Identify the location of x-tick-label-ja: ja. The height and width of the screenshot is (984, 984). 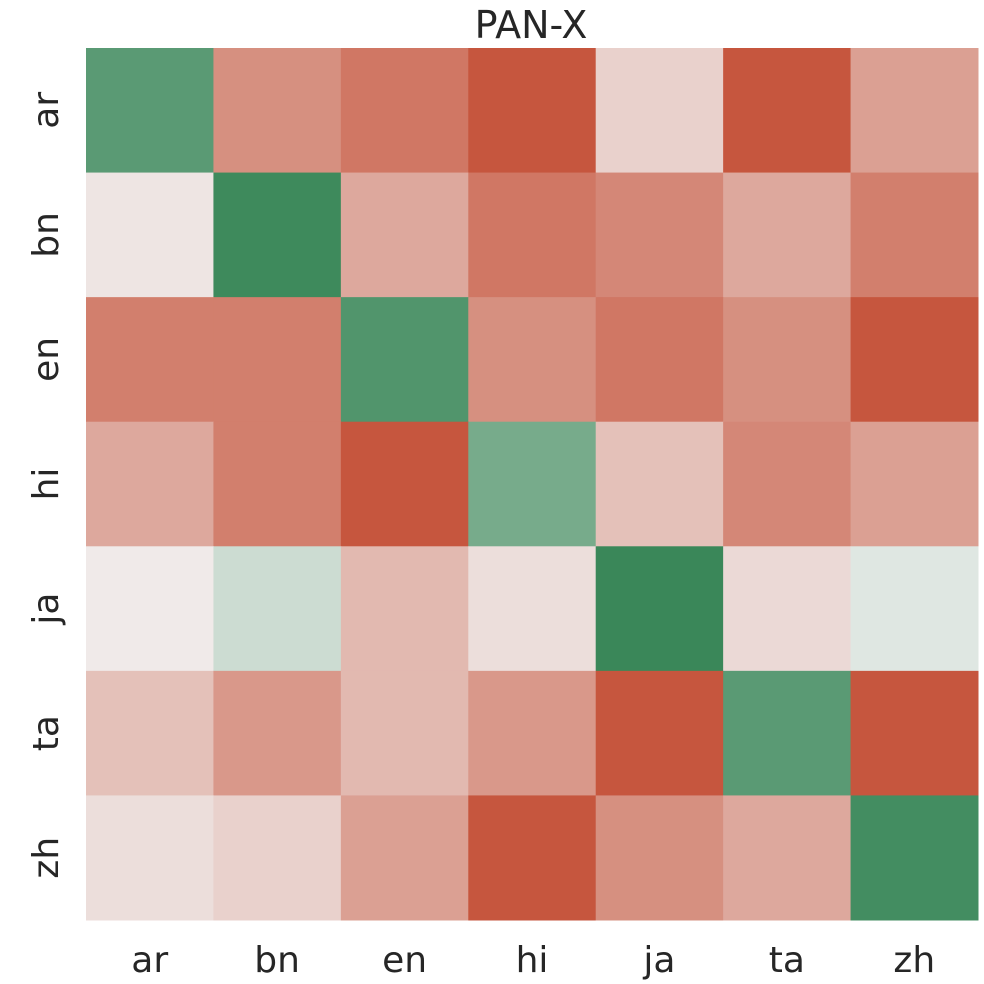
(658, 960).